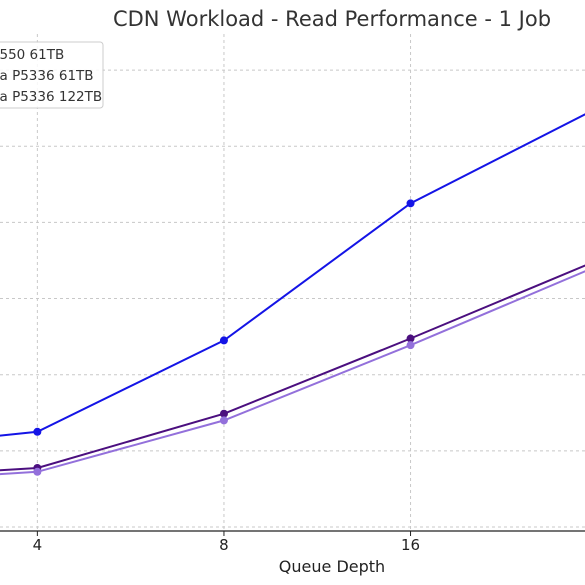 This screenshot has width=585, height=585. What do you see at coordinates (32, 55) in the screenshot?
I see `legend-label-1: …550 61TB` at bounding box center [32, 55].